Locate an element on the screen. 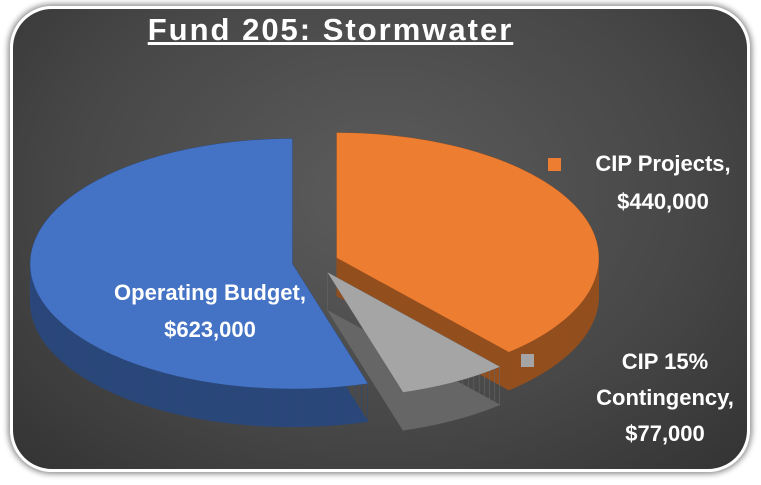 The image size is (761, 485). data-label-value: $623,000 is located at coordinates (210, 329).